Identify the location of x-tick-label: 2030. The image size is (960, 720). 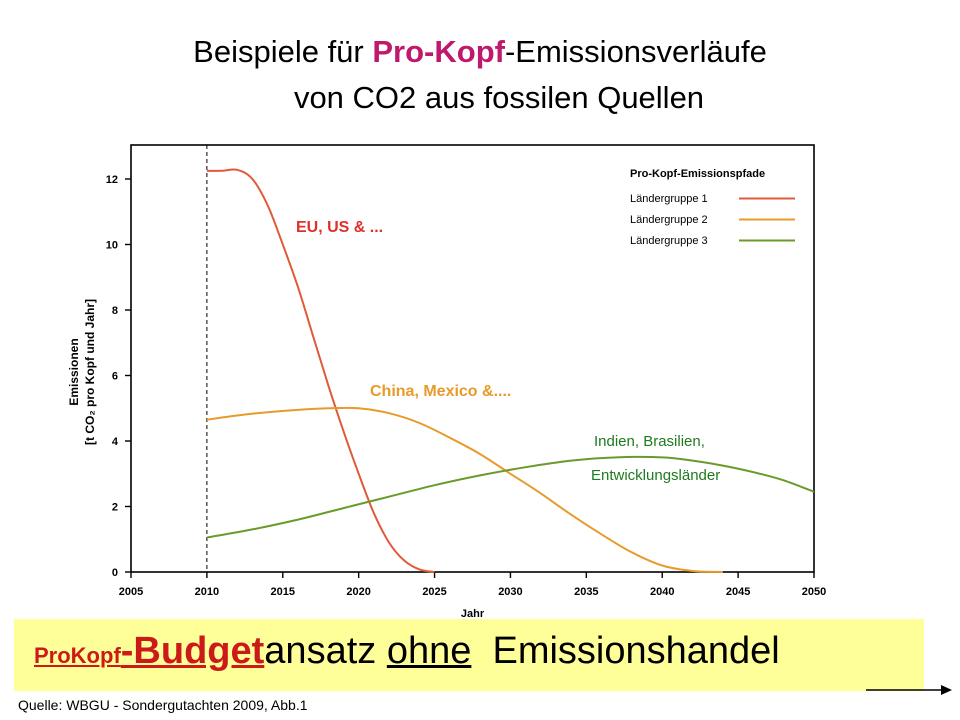
(510, 592).